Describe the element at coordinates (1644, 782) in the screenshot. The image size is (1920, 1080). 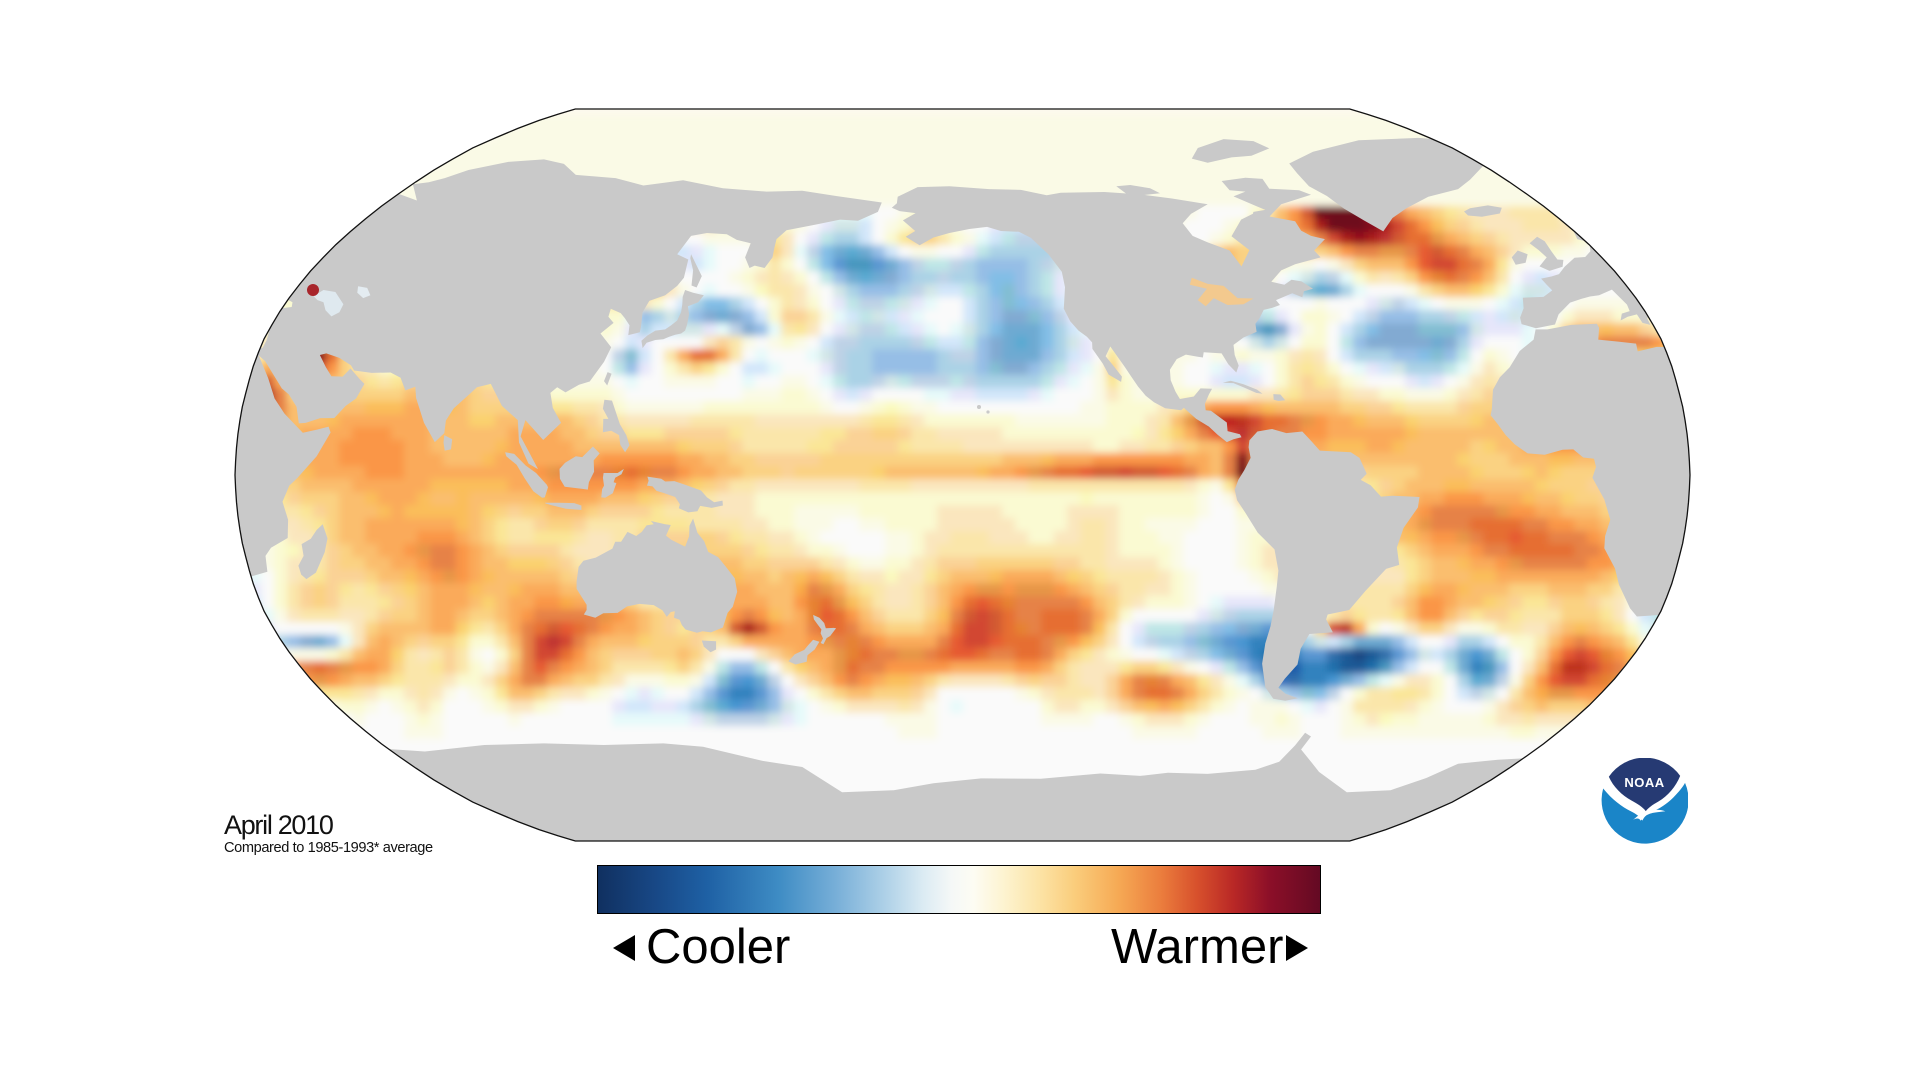
I see `svg-text: NOAA` at that location.